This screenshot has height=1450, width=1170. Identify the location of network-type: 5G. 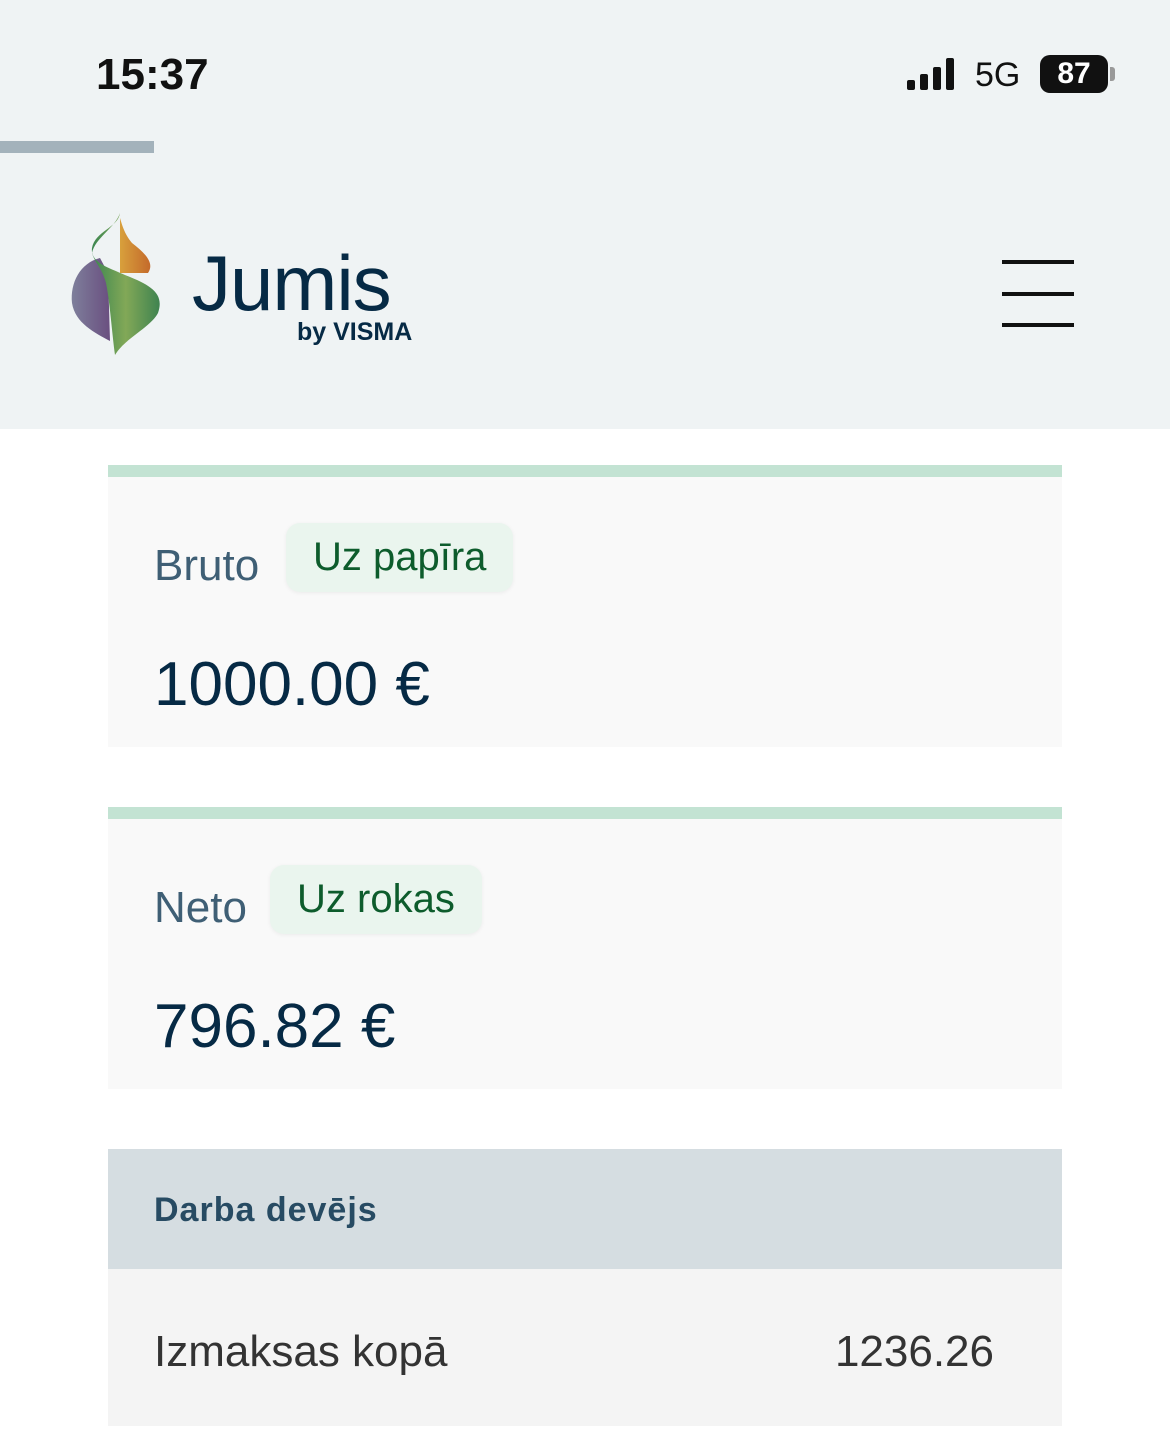
(998, 75).